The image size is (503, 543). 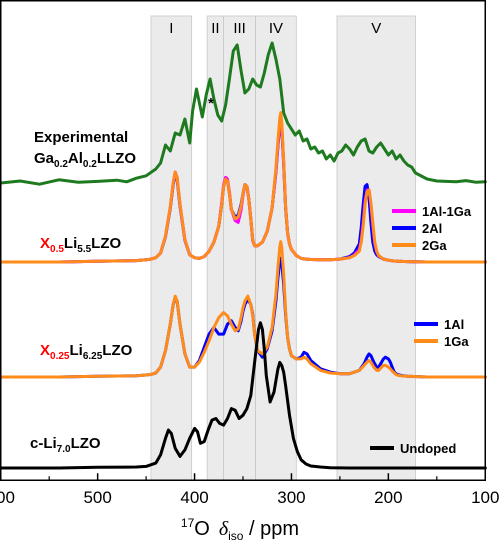 I want to click on region-label-3: III, so click(x=239, y=28).